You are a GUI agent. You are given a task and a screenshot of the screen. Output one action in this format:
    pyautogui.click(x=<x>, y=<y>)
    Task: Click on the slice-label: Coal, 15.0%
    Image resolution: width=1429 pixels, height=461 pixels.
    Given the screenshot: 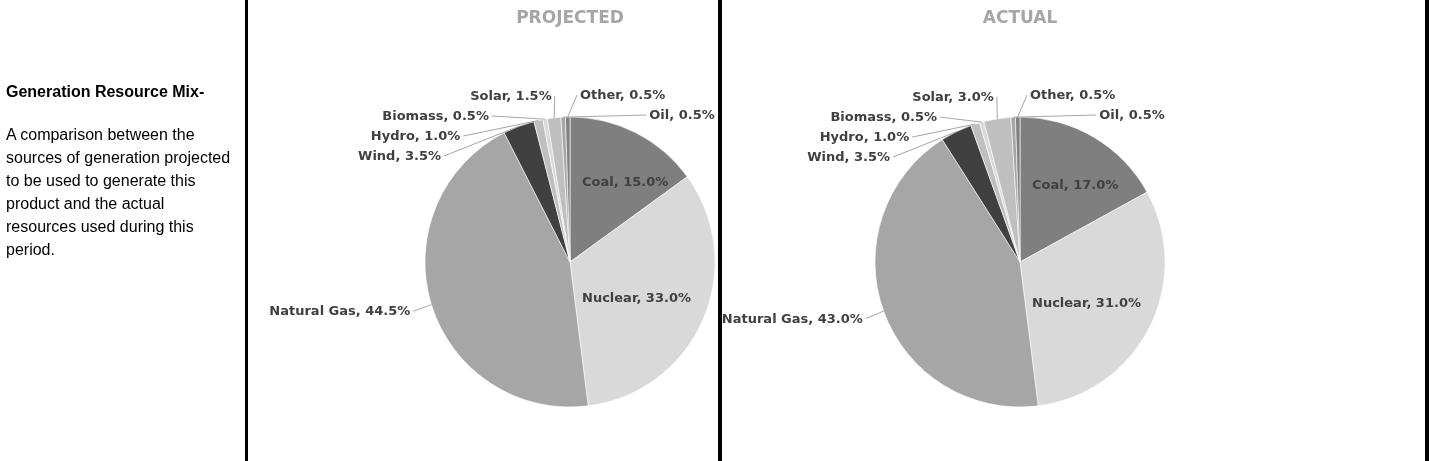 What is the action you would take?
    pyautogui.click(x=625, y=181)
    